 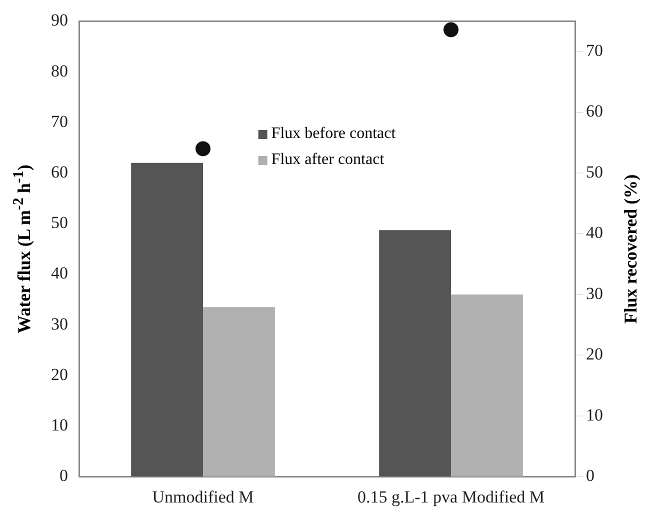 I want to click on y2-tick-label: 30, so click(x=594, y=293).